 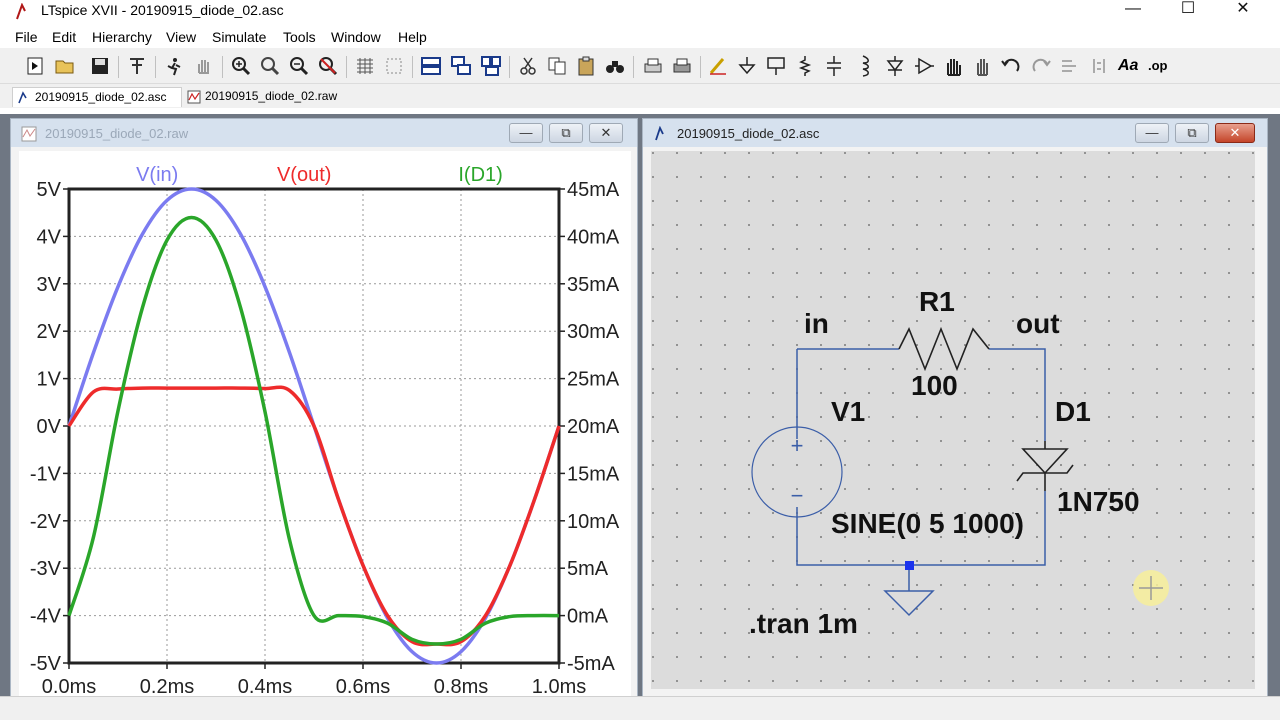 What do you see at coordinates (955, 133) in the screenshot?
I see `schematic-window-titlebar: 20190915_diode_02.asc — ⧉ ✕` at bounding box center [955, 133].